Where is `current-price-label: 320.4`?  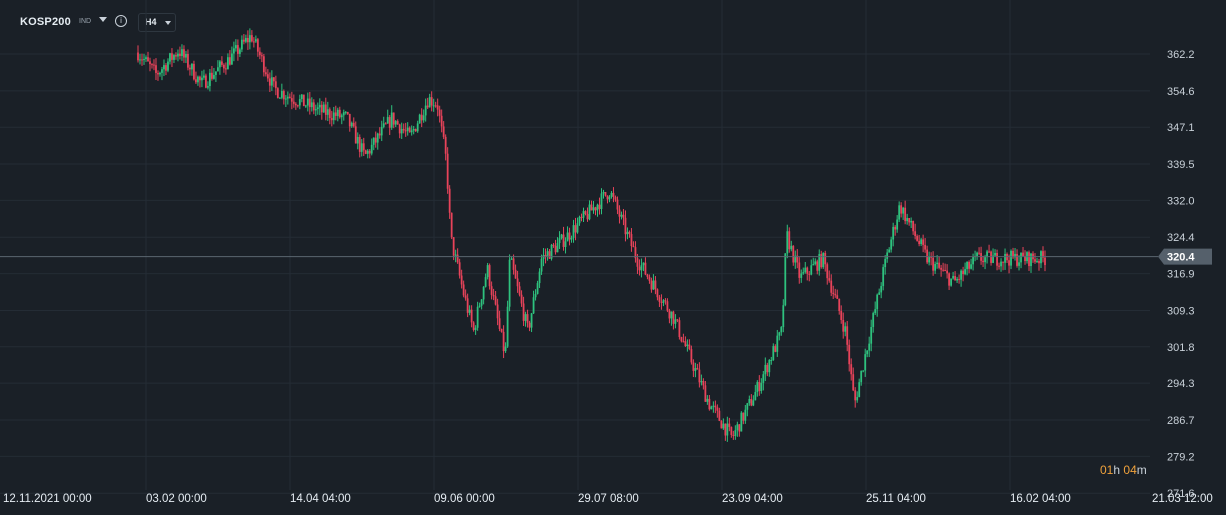
current-price-label: 320.4 is located at coordinates (1181, 258).